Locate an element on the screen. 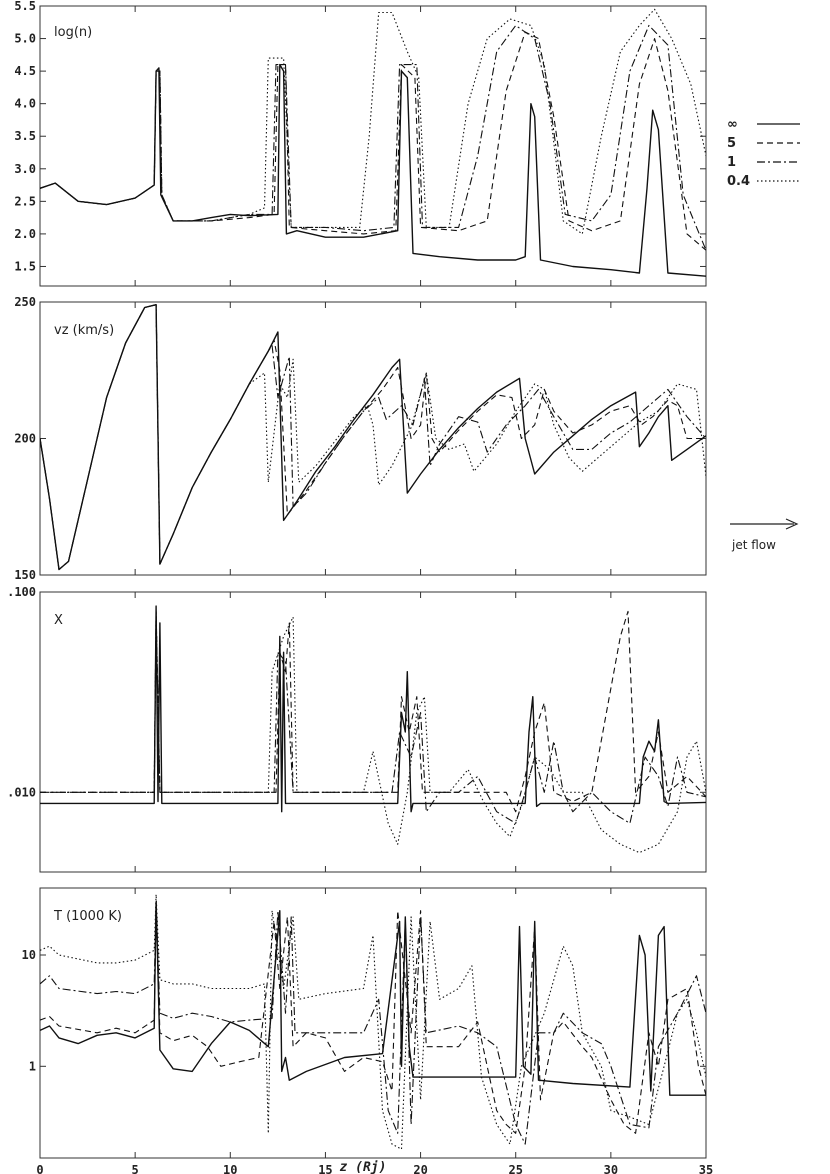 The height and width of the screenshot is (1174, 830). y-tick-label: 250 is located at coordinates (25, 302).